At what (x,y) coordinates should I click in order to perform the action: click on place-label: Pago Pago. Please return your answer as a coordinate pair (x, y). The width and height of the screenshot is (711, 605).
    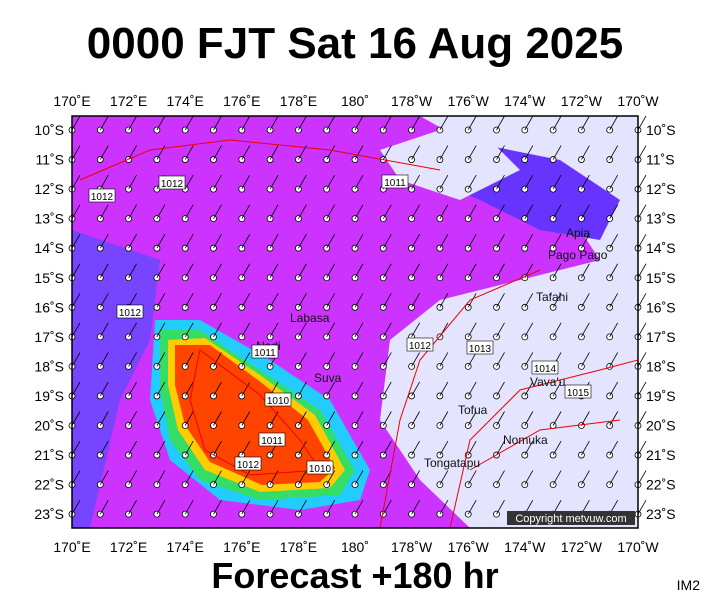
    Looking at the image, I should click on (578, 255).